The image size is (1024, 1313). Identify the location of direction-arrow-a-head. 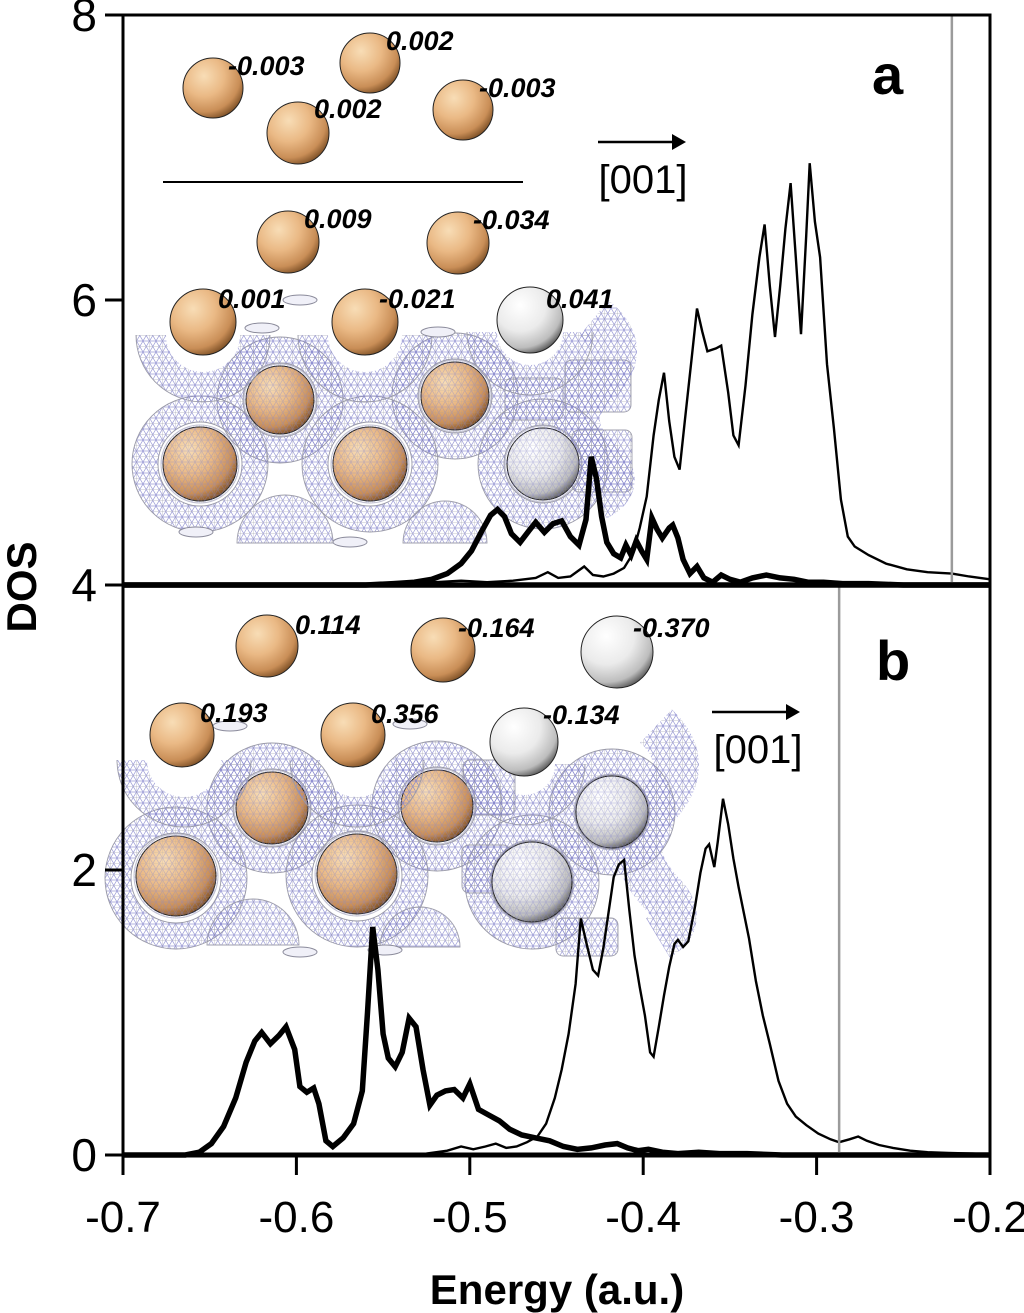
(679, 142).